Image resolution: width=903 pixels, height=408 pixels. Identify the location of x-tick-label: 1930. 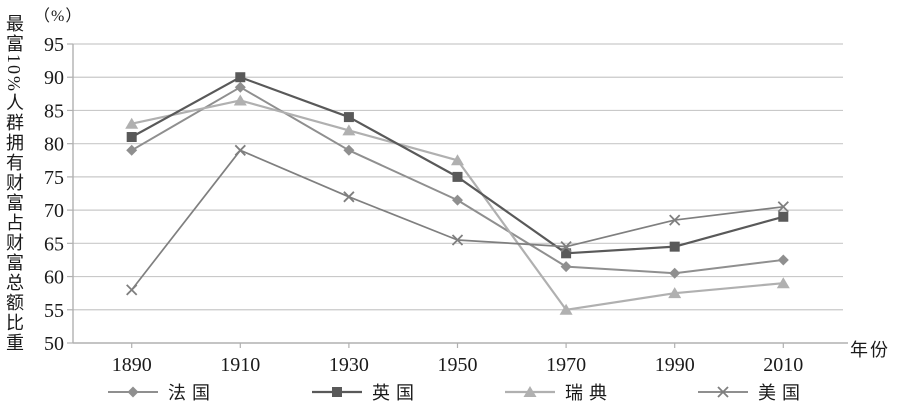
(349, 365).